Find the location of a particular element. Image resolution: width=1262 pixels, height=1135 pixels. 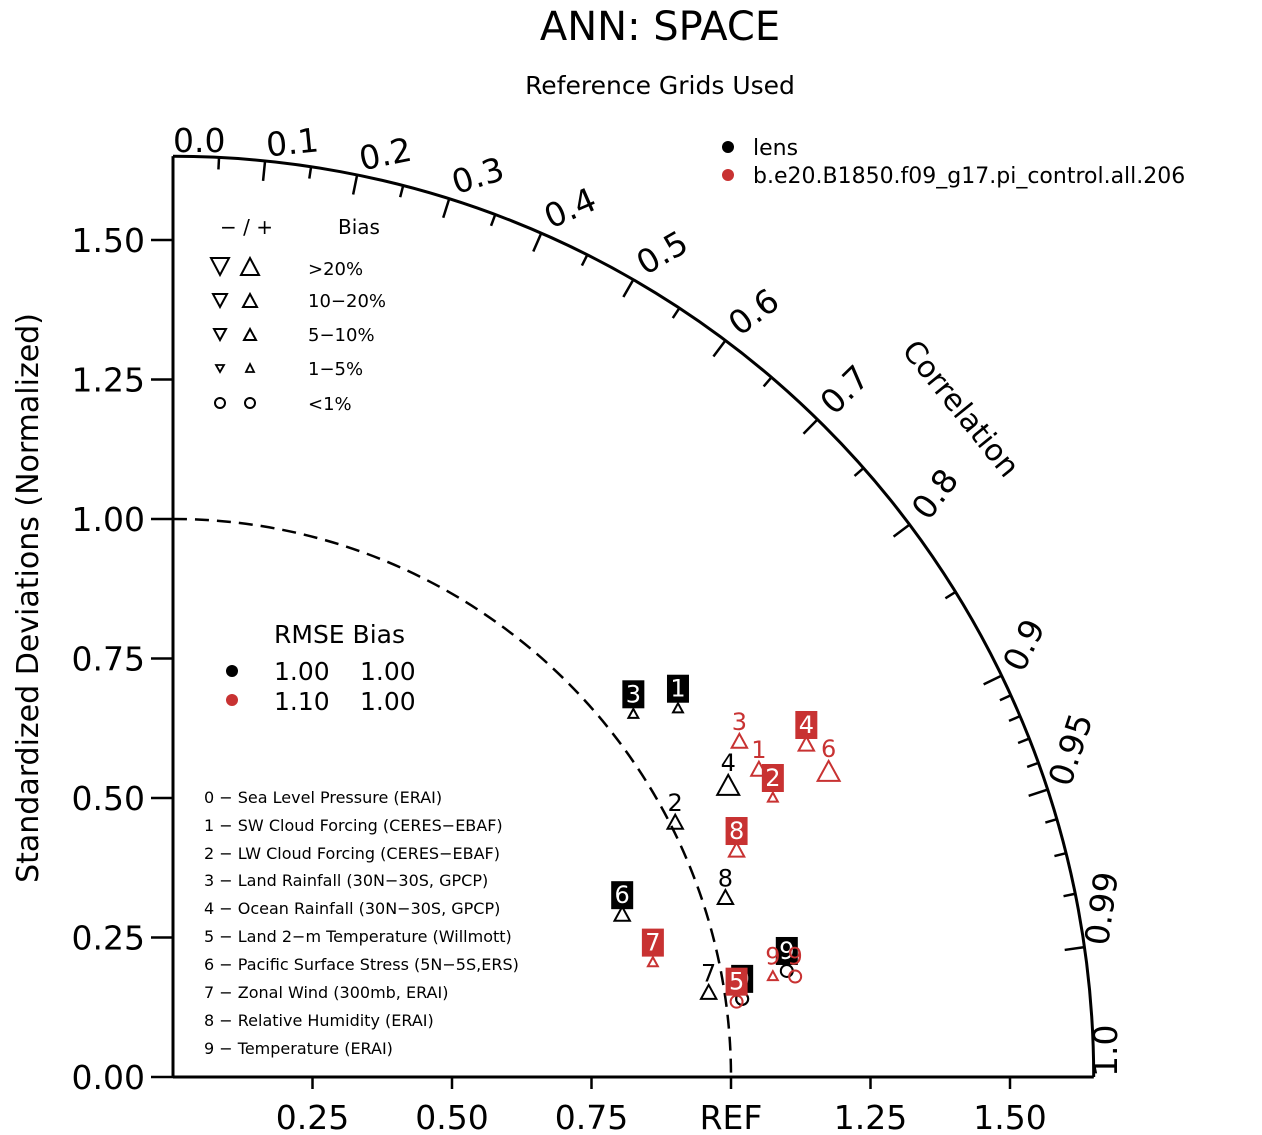

chart-title: ANN: SPACE is located at coordinates (660, 27).